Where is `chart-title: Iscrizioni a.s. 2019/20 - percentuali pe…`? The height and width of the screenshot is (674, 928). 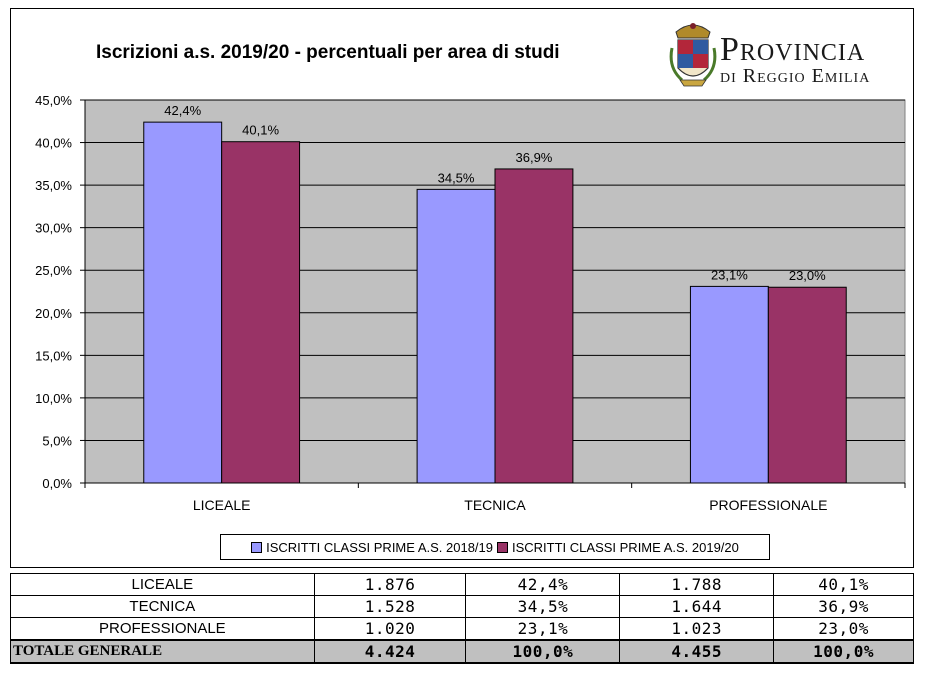
chart-title: Iscrizioni a.s. 2019/20 - percentuali pe… is located at coordinates (328, 52).